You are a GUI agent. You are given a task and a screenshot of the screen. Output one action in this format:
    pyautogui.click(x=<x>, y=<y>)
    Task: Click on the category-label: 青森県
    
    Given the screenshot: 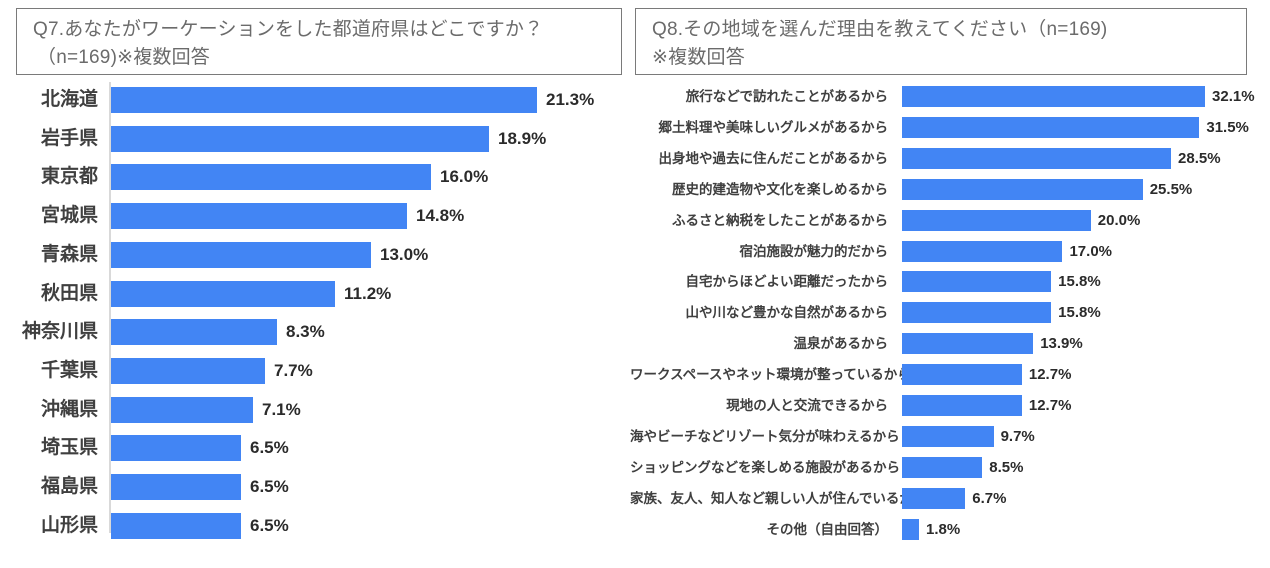 What is the action you would take?
    pyautogui.click(x=69, y=254)
    